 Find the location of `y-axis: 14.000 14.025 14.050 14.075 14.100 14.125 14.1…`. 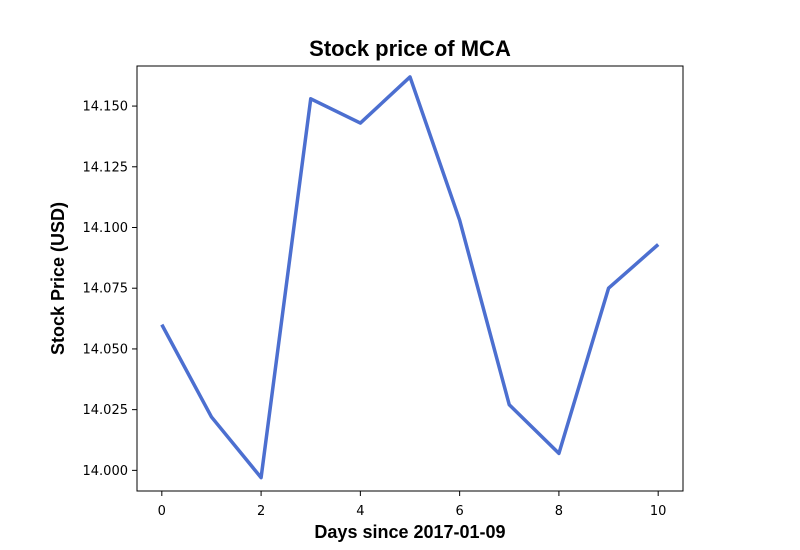

y-axis: 14.000 14.025 14.050 14.075 14.100 14.125 14.1… is located at coordinates (110, 289).